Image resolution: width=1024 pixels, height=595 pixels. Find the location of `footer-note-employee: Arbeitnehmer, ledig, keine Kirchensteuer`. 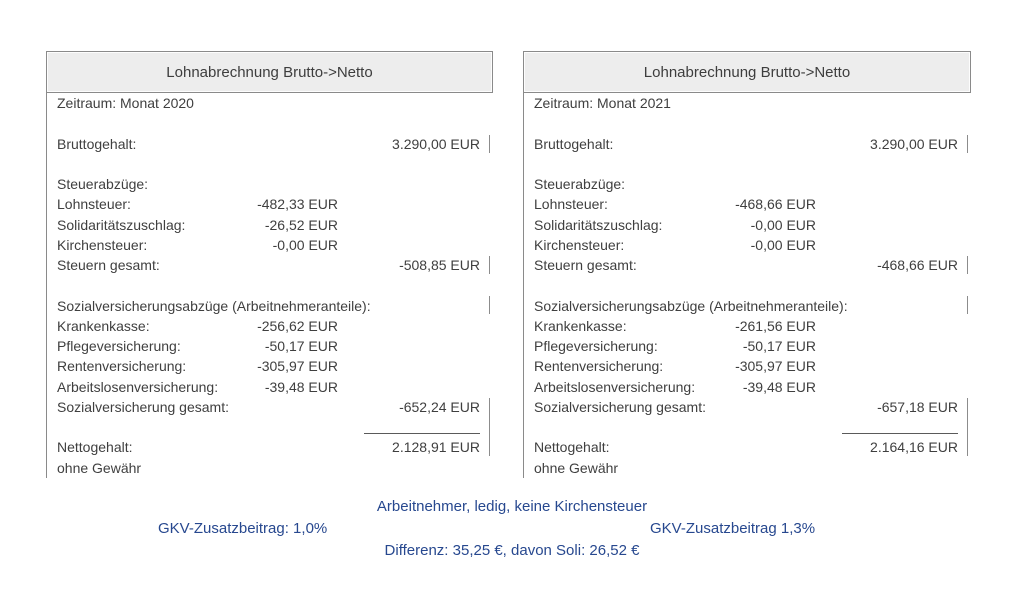

footer-note-employee: Arbeitnehmer, ledig, keine Kirchensteuer is located at coordinates (512, 506).